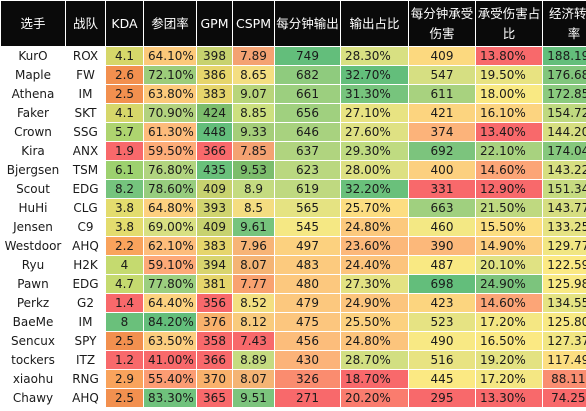 This screenshot has width=586, height=411. Describe the element at coordinates (33, 265) in the screenshot. I see `player-name-cell: Ryu` at that location.